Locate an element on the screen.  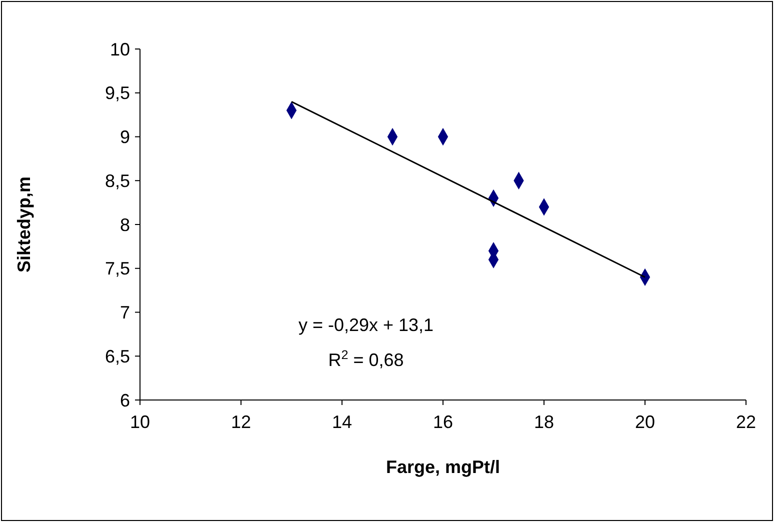
y-tick-label: 8,5 is located at coordinates (117, 180).